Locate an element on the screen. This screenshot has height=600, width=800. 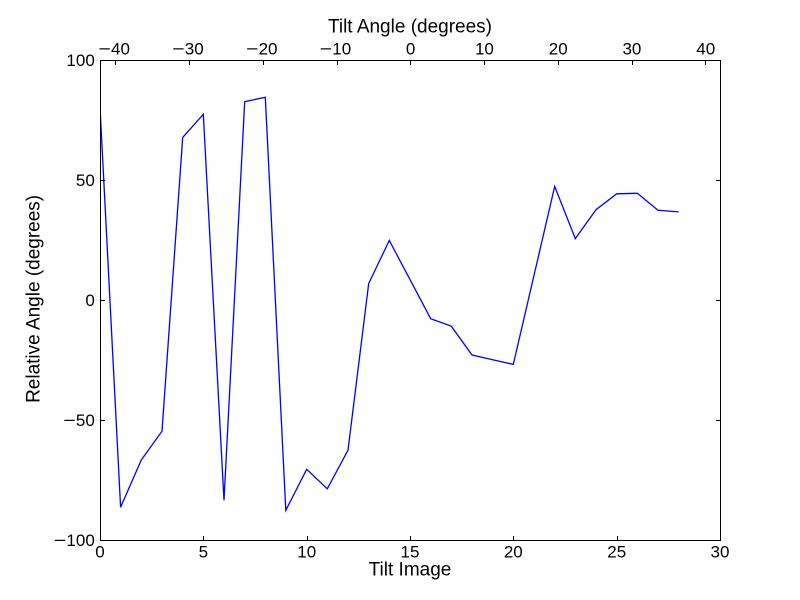
svg-text: Relative Angle (degrees) is located at coordinates (34, 299).